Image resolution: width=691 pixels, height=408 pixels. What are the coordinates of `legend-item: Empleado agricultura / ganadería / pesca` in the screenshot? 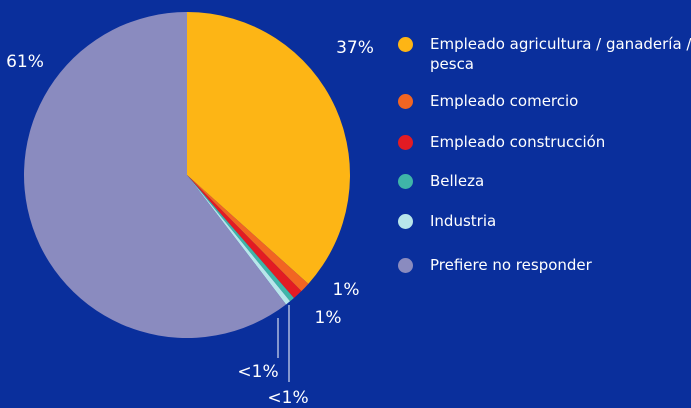 It's located at (544, 54).